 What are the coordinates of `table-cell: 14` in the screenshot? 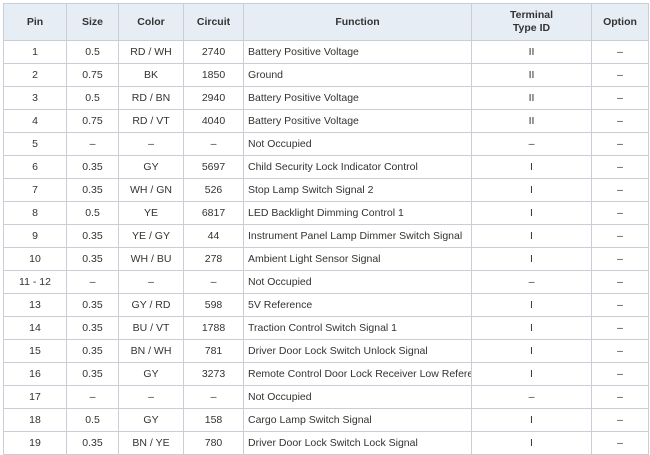 It's located at (35, 328).